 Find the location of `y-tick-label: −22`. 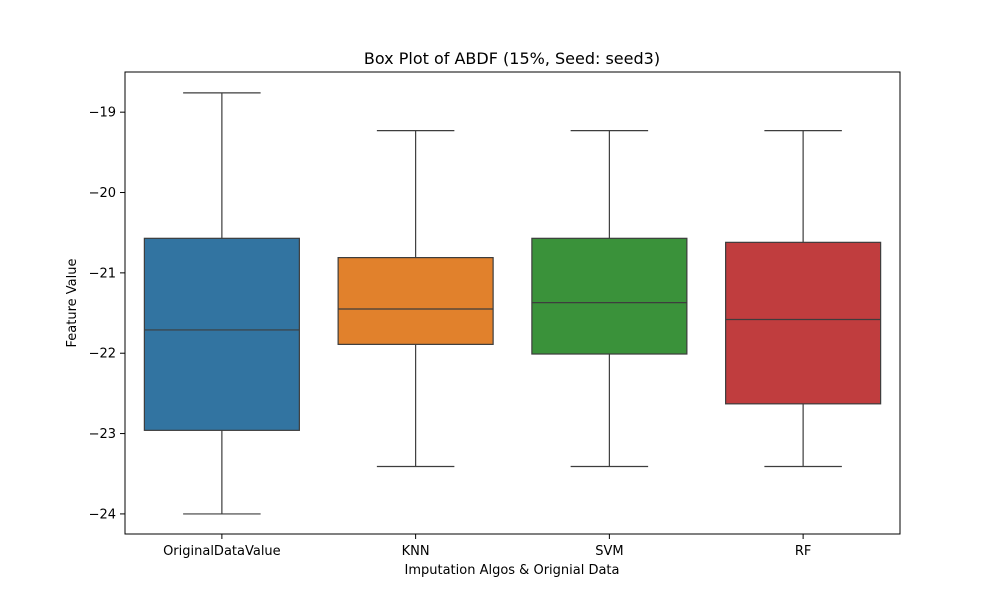

y-tick-label: −22 is located at coordinates (102, 354).